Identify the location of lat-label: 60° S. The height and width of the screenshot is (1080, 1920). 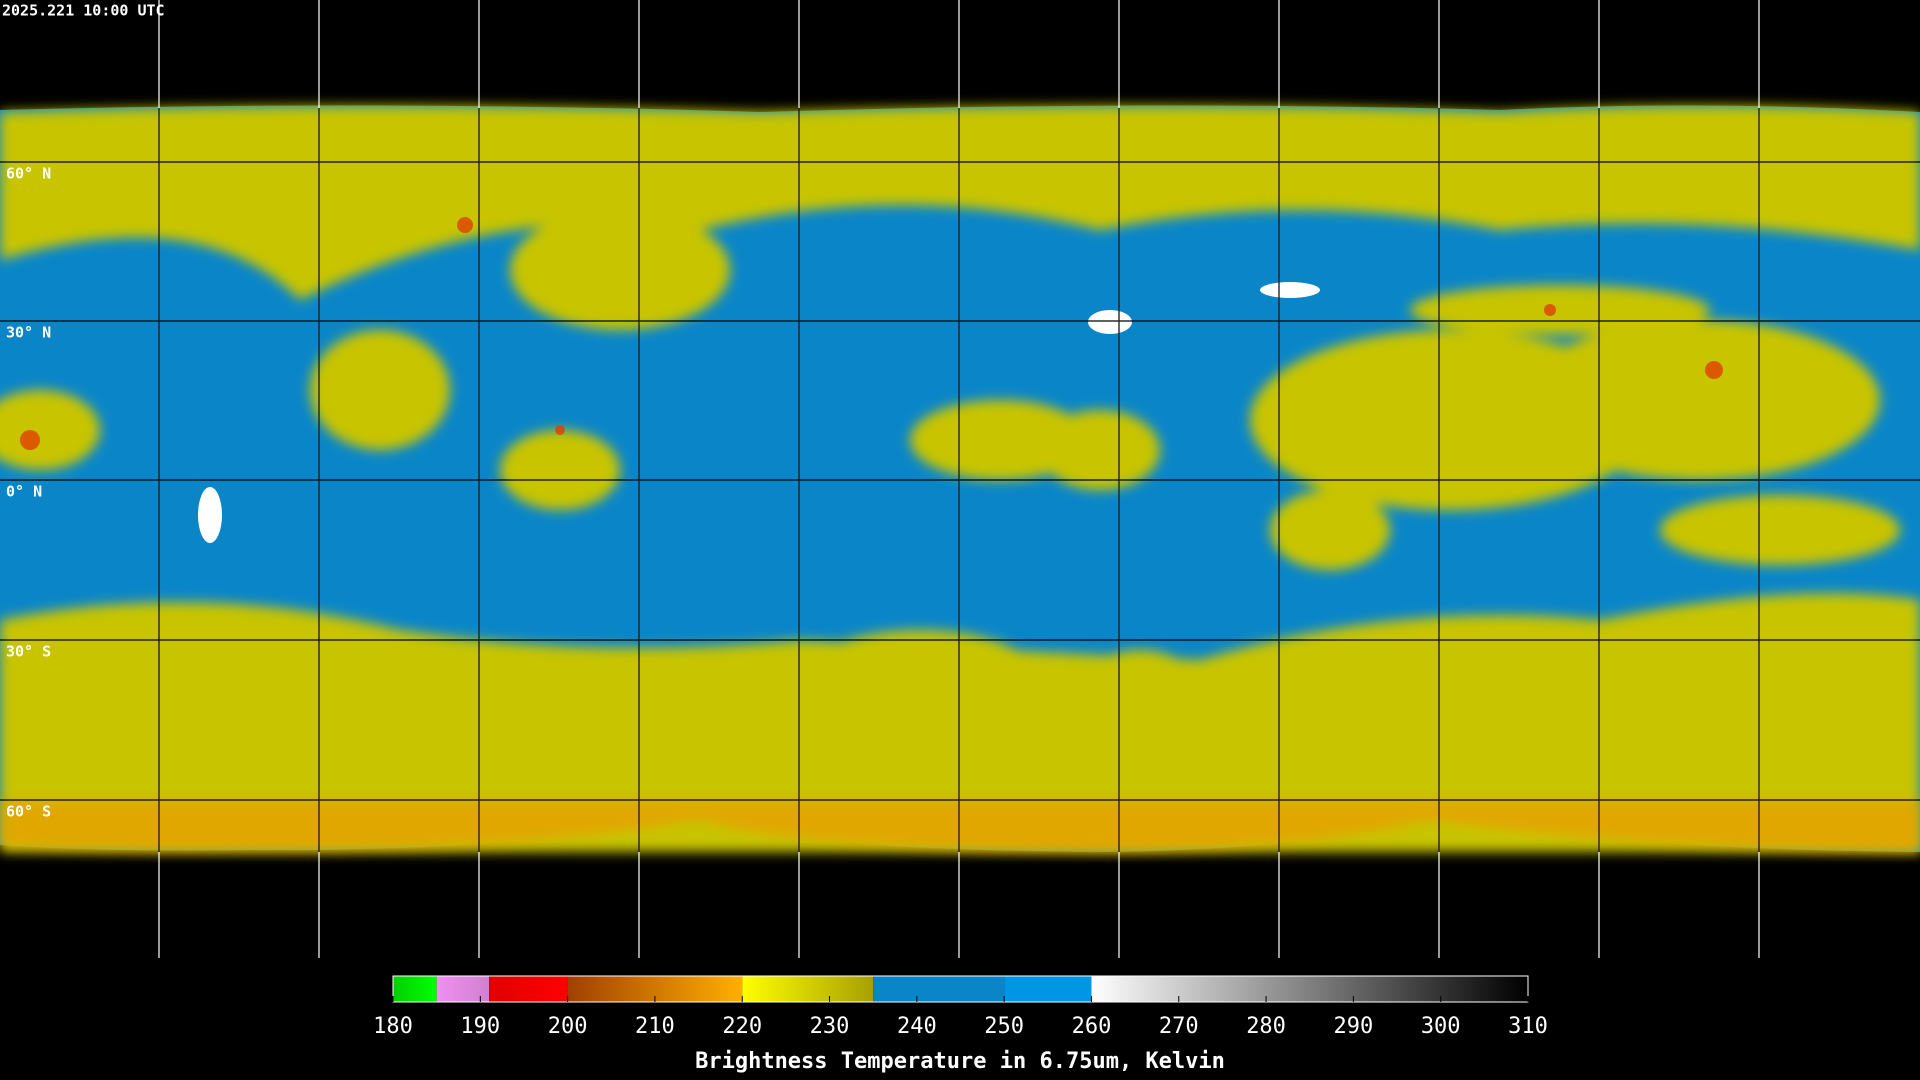
(28, 812).